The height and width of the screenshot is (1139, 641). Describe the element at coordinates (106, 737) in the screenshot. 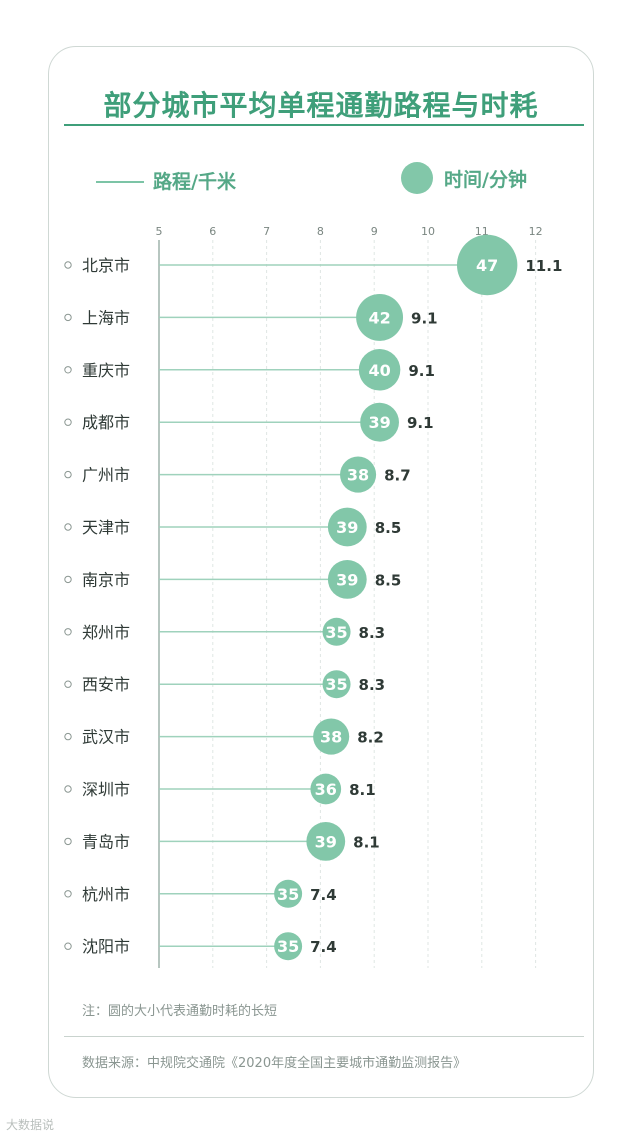

I see `city-label: 武汉市` at that location.